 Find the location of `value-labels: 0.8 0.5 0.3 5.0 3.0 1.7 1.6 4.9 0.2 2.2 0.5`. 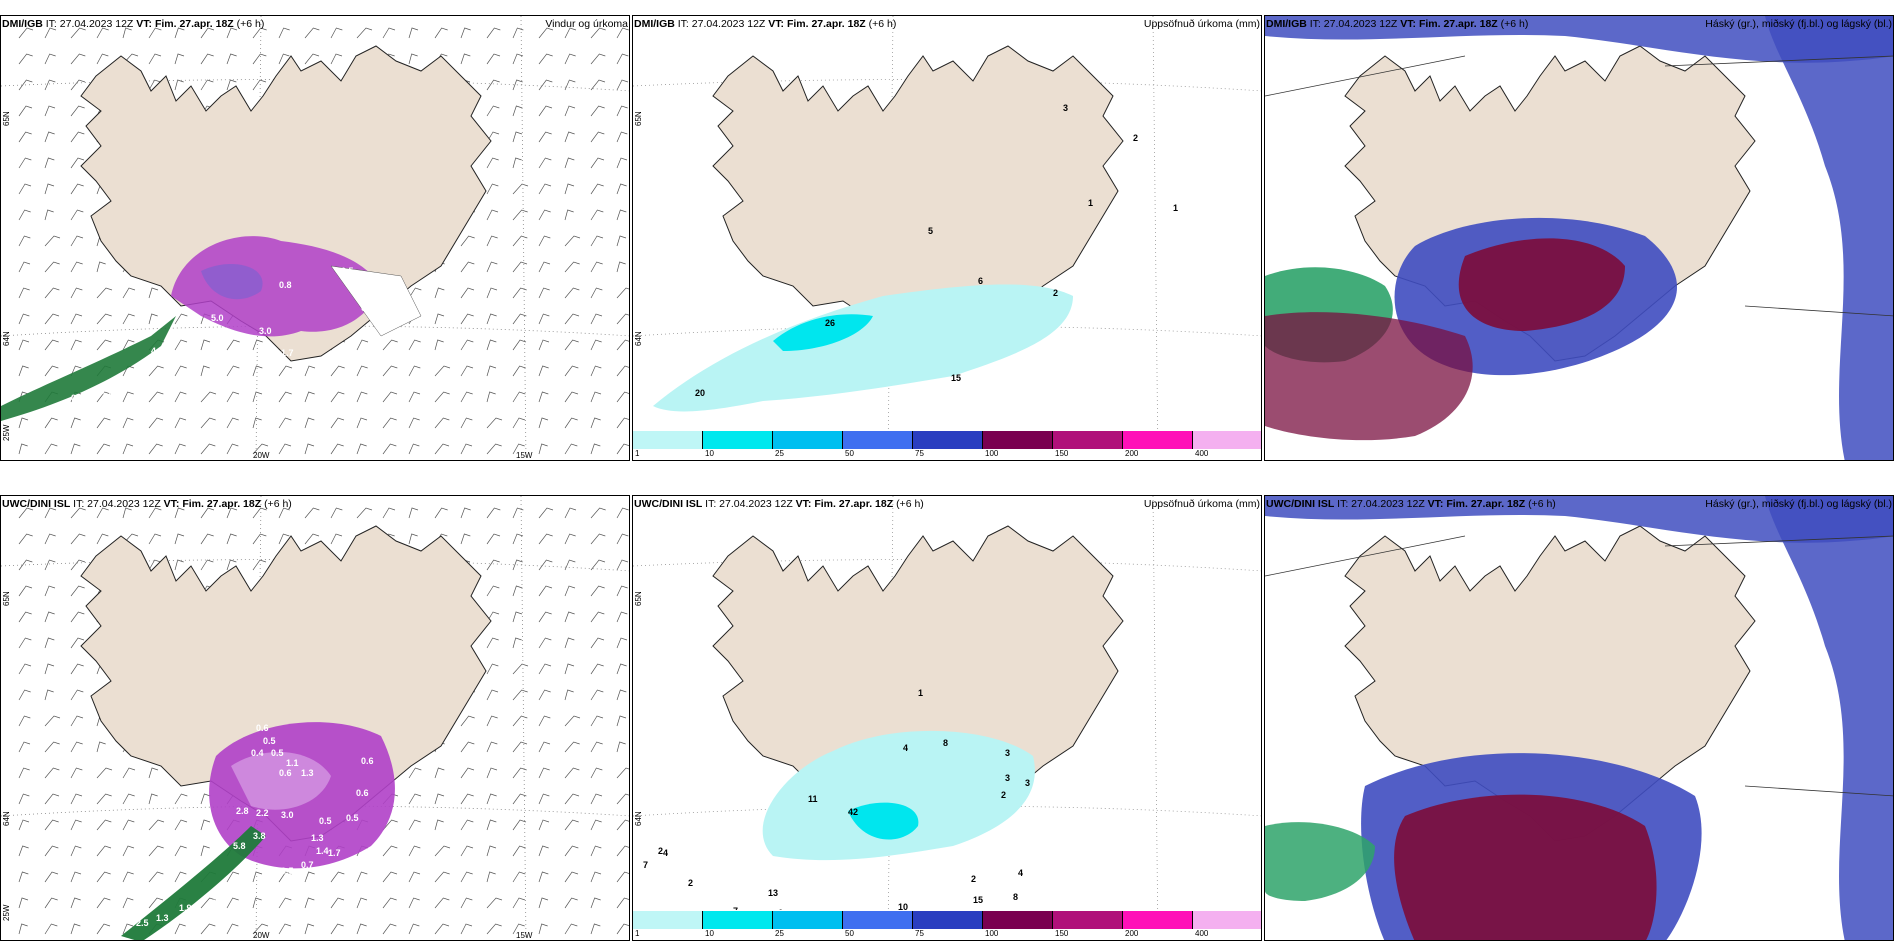

value-labels: 0.8 0.5 0.3 5.0 3.0 1.7 1.6 4.9 0.2 2.2 0.5 is located at coordinates (232, 334).